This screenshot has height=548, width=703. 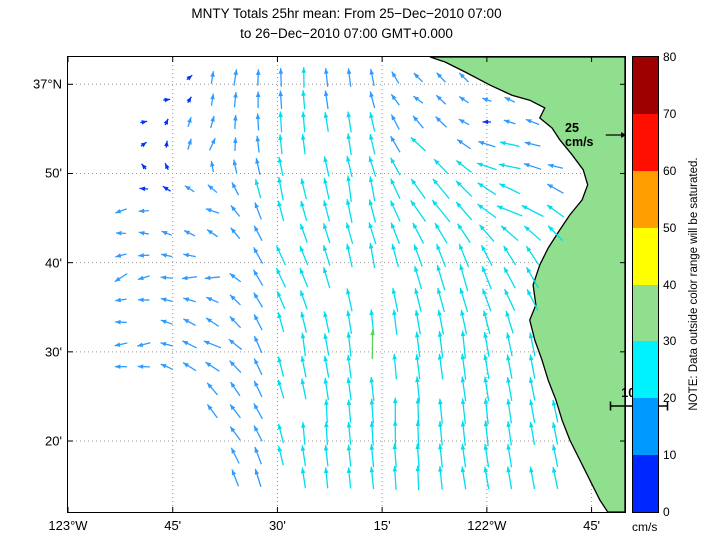 I want to click on title-line-2: to 26−Dec−2010 07:00 GMT+0.000, so click(x=346, y=33).